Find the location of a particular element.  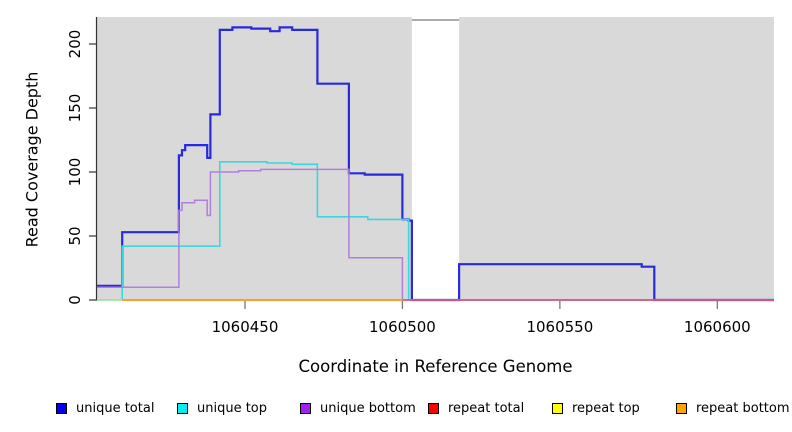

y-tick-label-100: 100 is located at coordinates (75, 172).